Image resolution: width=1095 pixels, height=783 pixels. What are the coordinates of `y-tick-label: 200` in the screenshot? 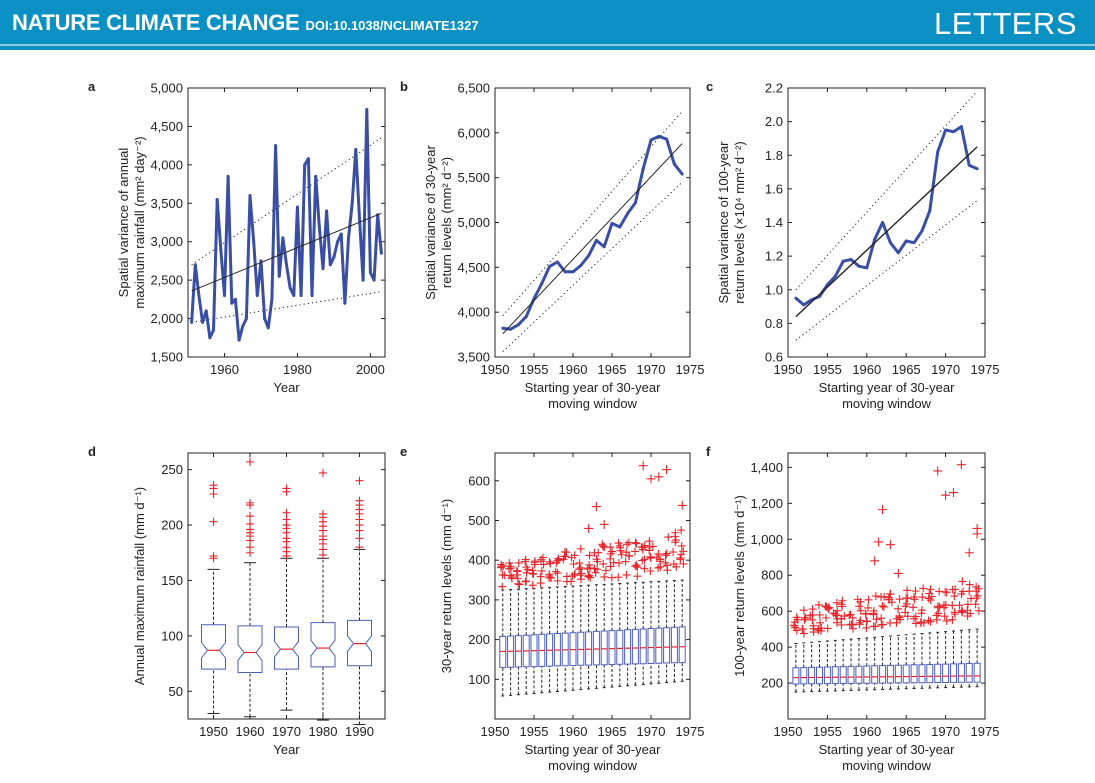 It's located at (772, 683).